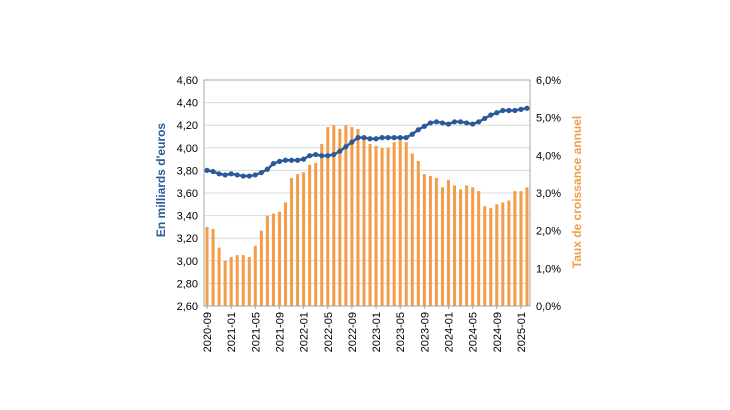  What do you see at coordinates (377, 332) in the screenshot?
I see `x-tick-label: 2023-01` at bounding box center [377, 332].